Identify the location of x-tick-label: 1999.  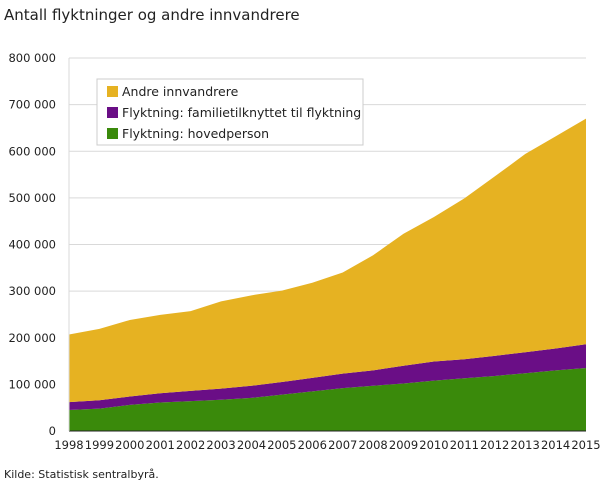
(99, 445).